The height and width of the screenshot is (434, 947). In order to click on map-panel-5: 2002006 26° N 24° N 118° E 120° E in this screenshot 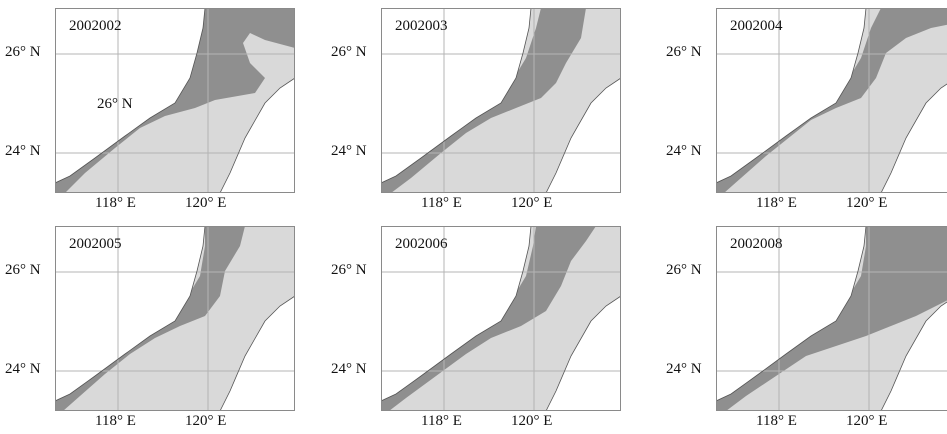, I will do `click(476, 327)`.